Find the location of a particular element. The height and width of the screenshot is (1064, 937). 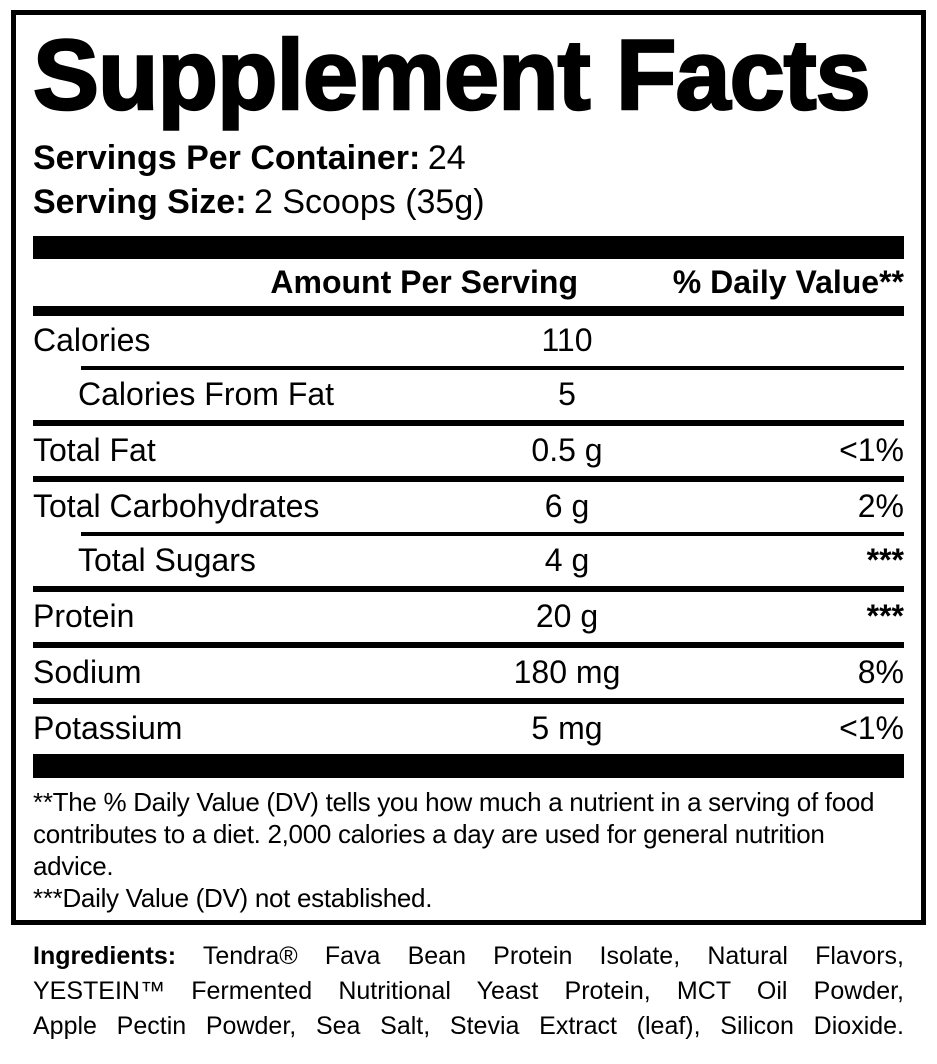

nutrient-dv: 8% is located at coordinates (880, 672).